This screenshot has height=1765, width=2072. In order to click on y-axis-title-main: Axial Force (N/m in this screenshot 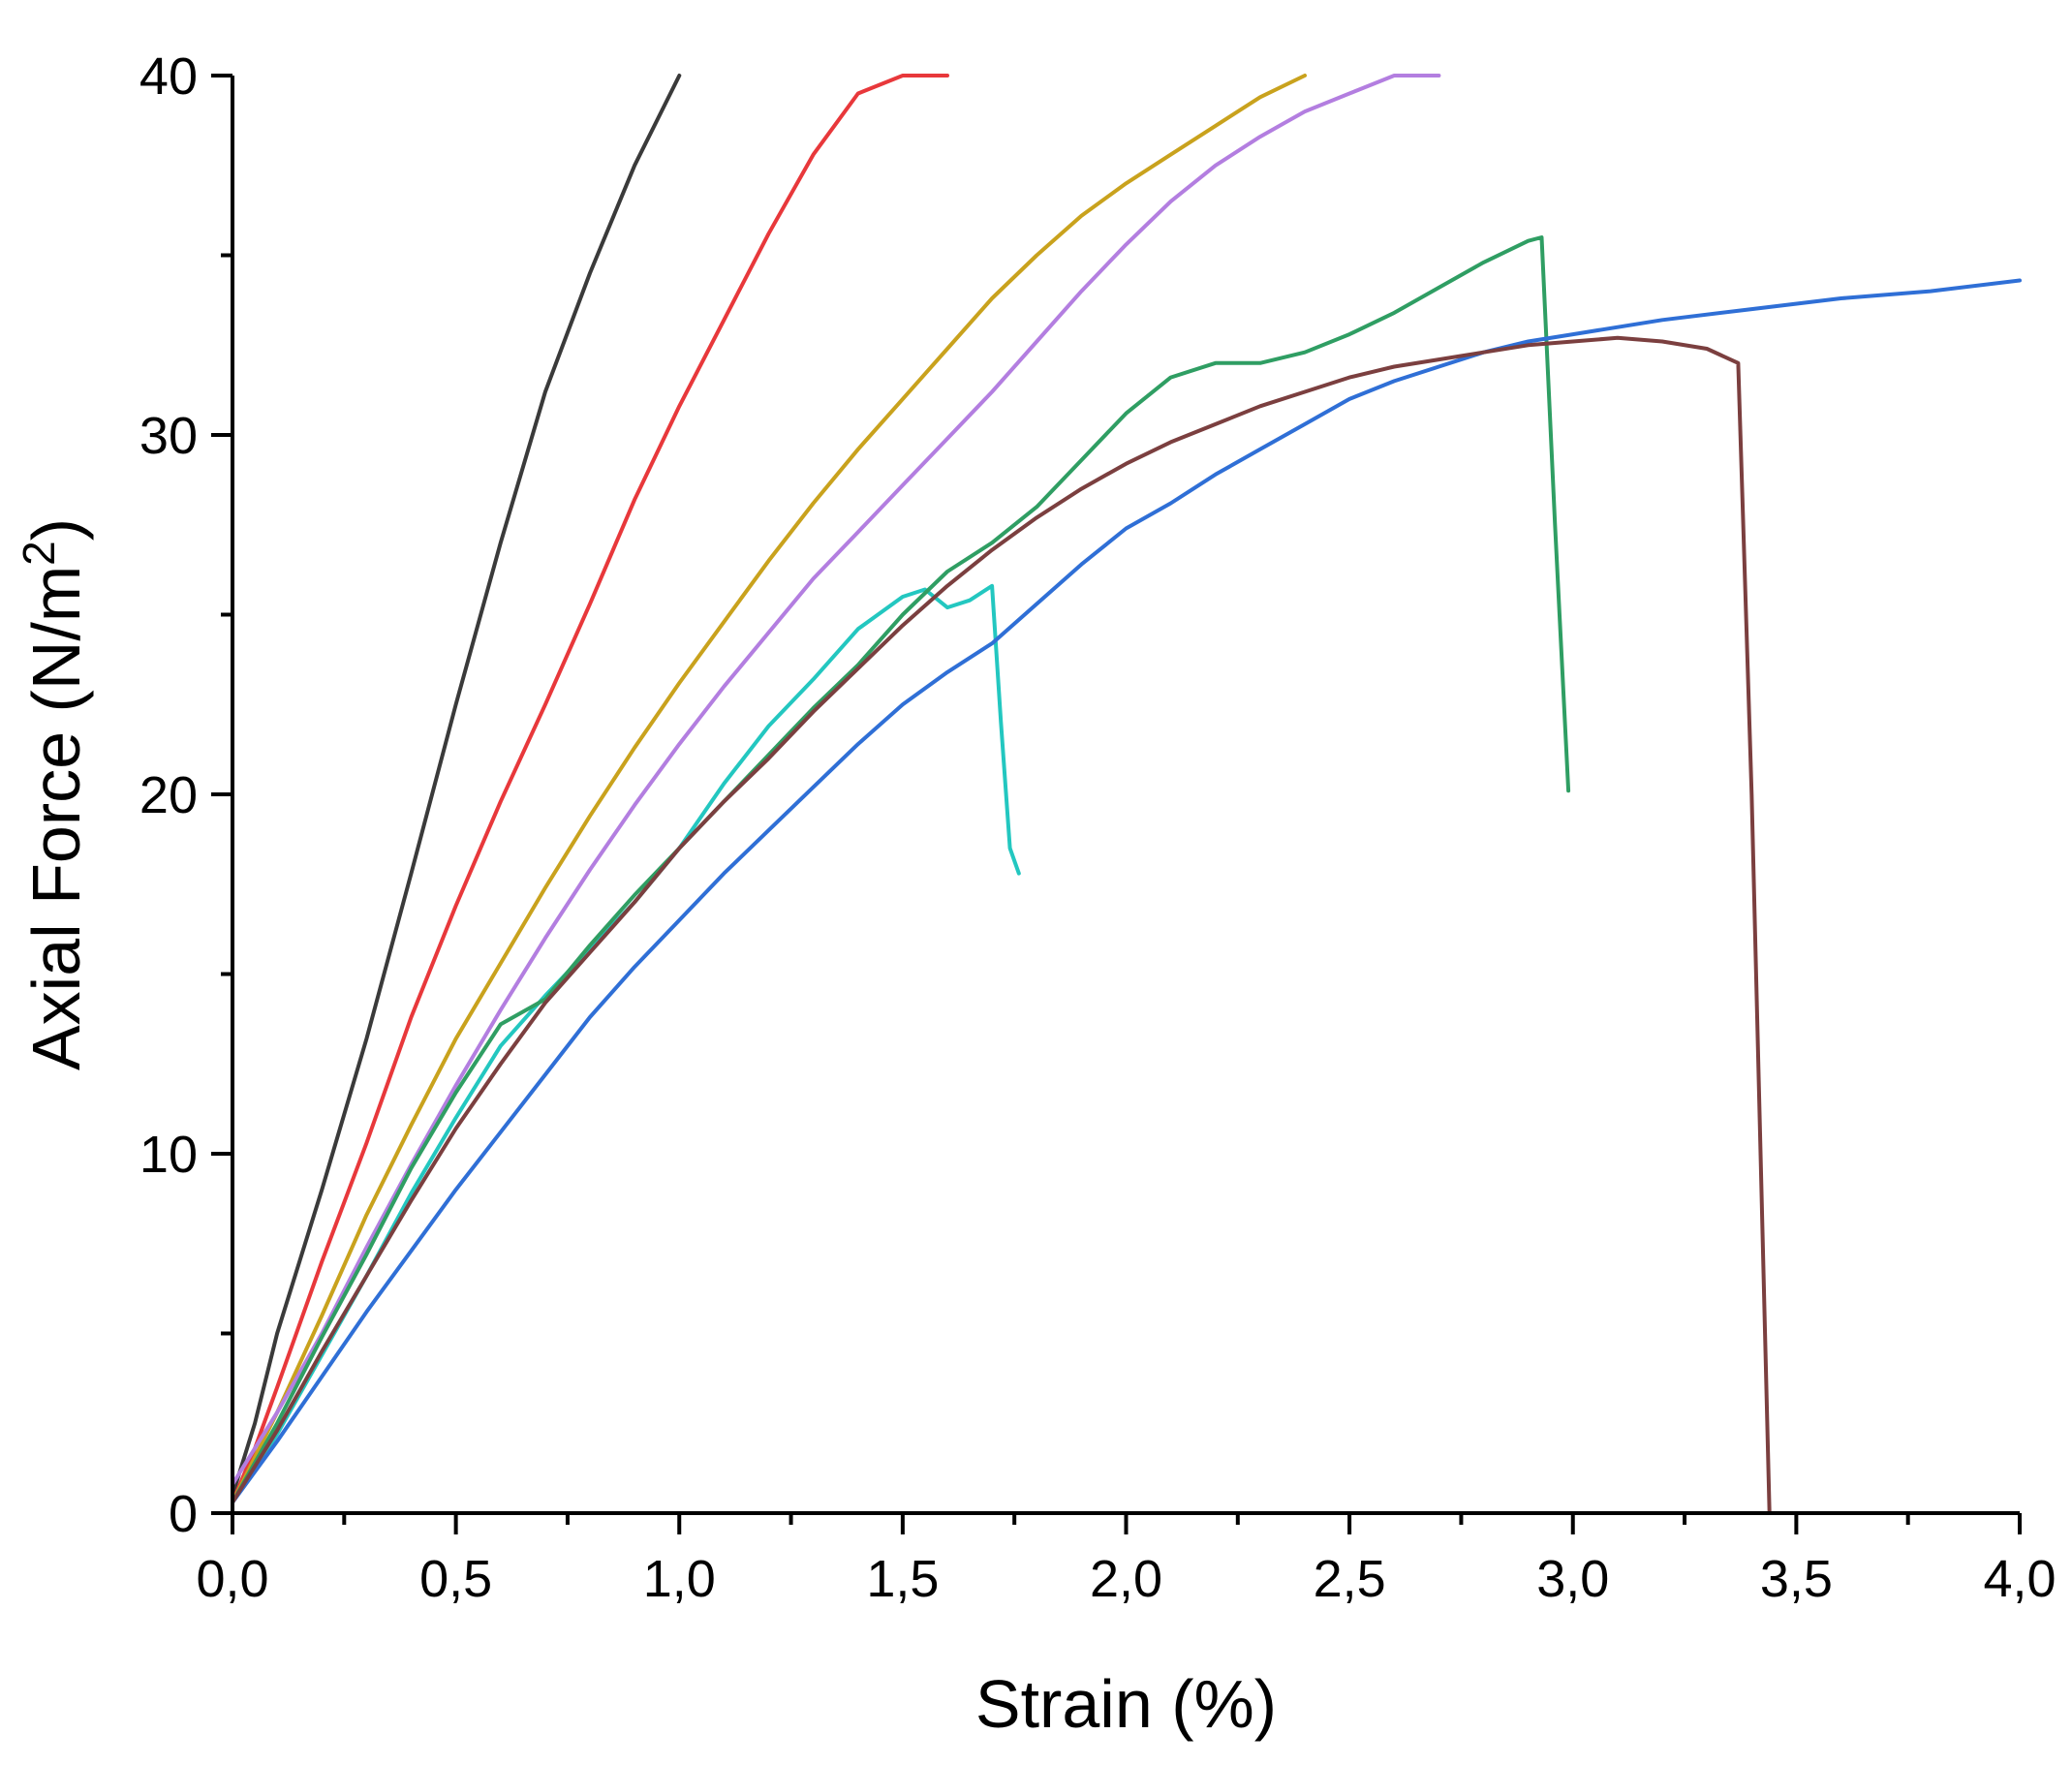, I will do `click(56, 818)`.